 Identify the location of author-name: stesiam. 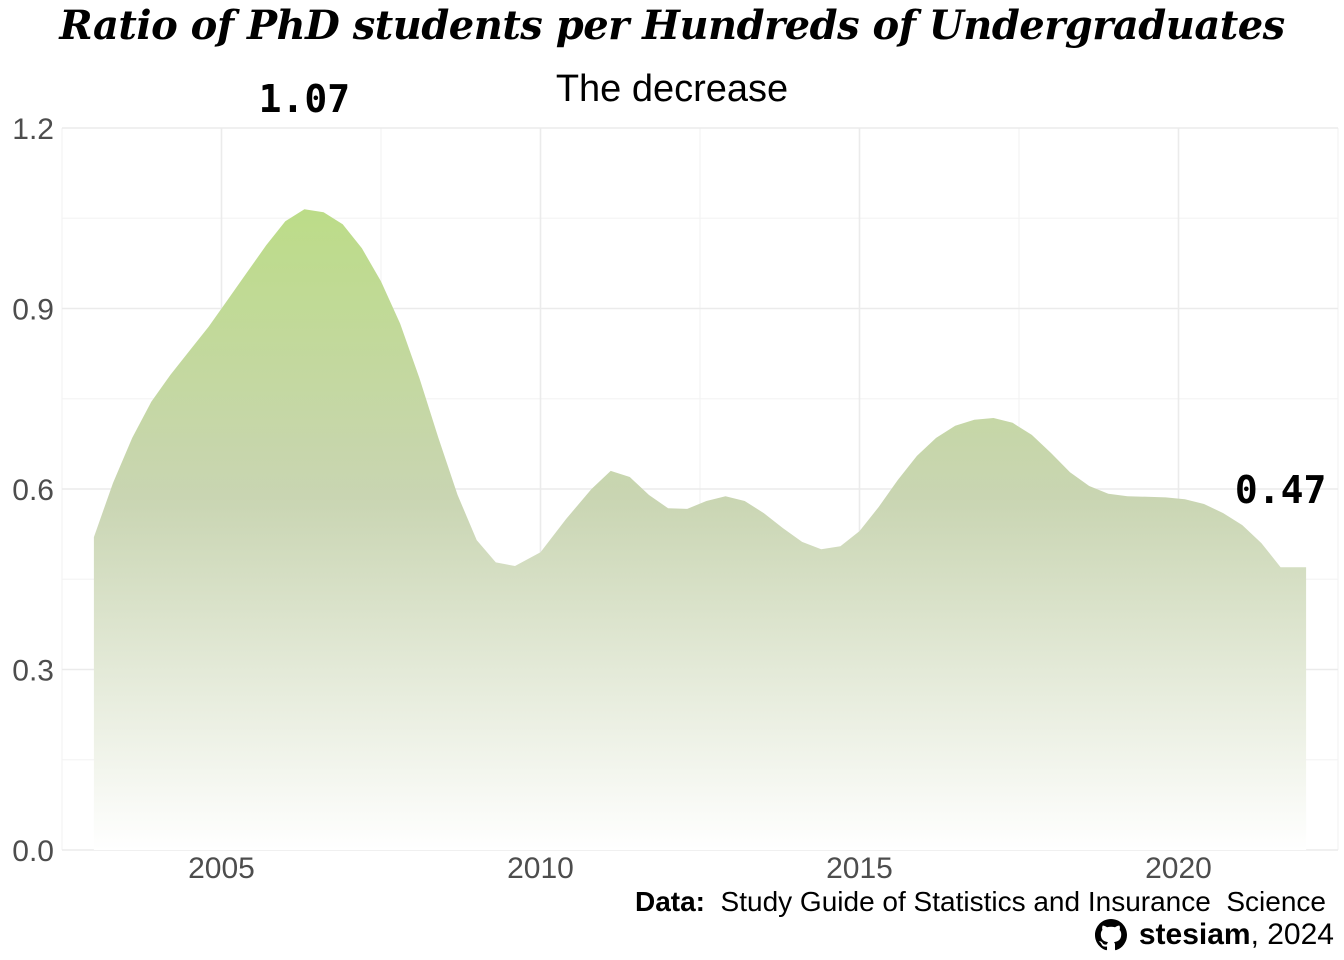
(1194, 934).